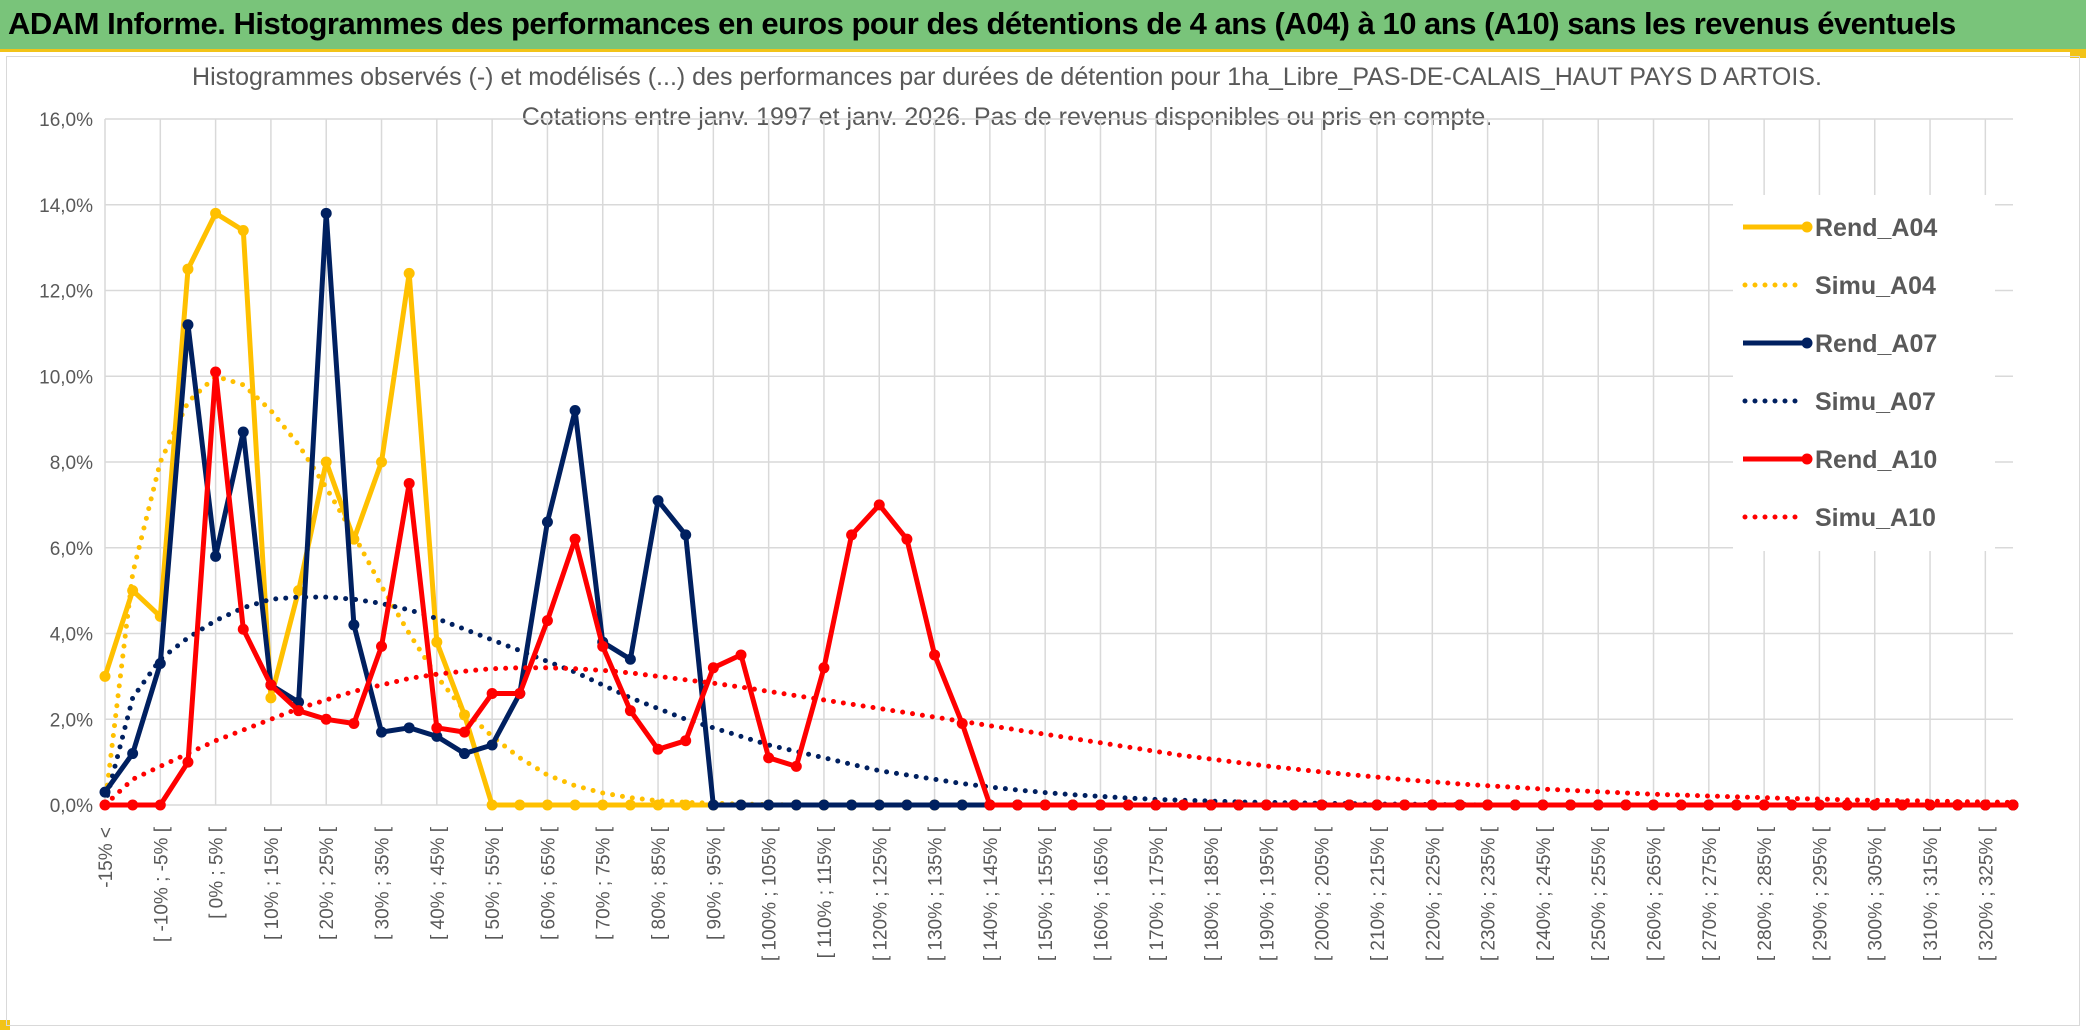 Image resolution: width=2086 pixels, height=1031 pixels. I want to click on legend-marker-rend-a04, so click(1807, 227).